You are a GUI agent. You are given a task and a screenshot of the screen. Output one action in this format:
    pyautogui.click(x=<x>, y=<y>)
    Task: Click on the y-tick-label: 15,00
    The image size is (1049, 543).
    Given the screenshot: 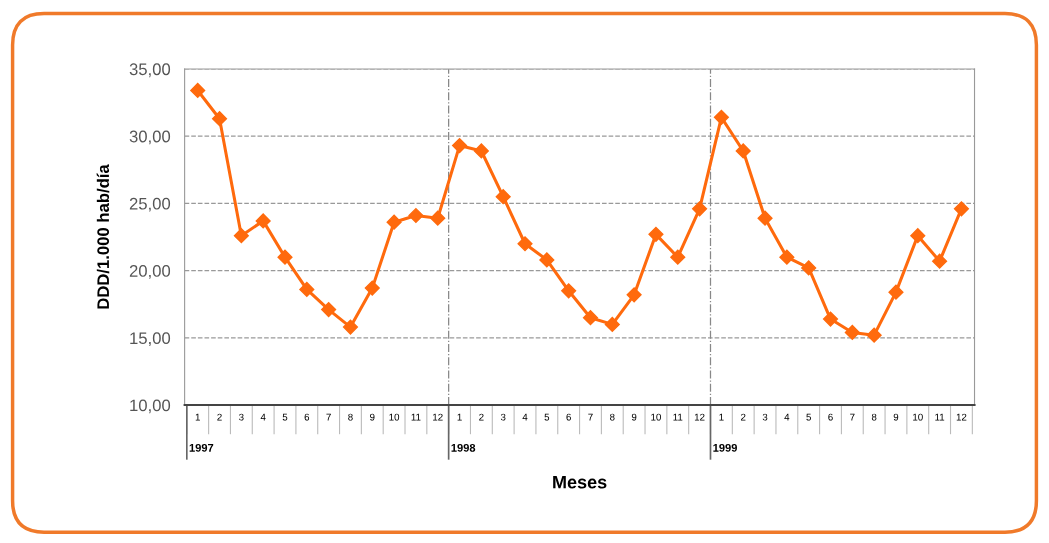 What is the action you would take?
    pyautogui.click(x=150, y=339)
    